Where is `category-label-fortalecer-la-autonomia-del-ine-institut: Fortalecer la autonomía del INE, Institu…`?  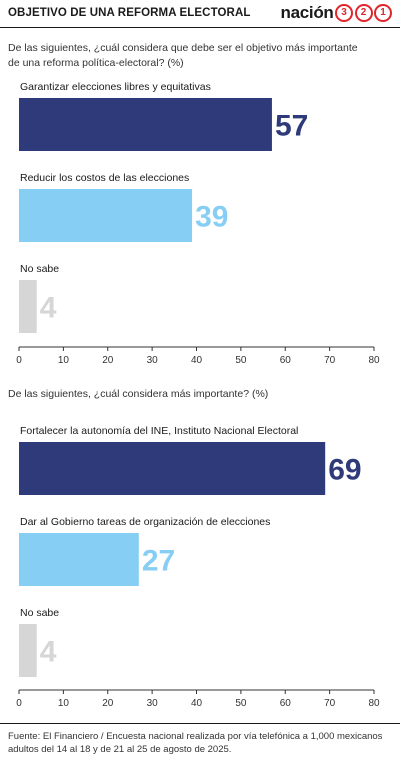 category-label-fortalecer-la-autonomia-del-ine-institut: Fortalecer la autonomía del INE, Institu… is located at coordinates (159, 431).